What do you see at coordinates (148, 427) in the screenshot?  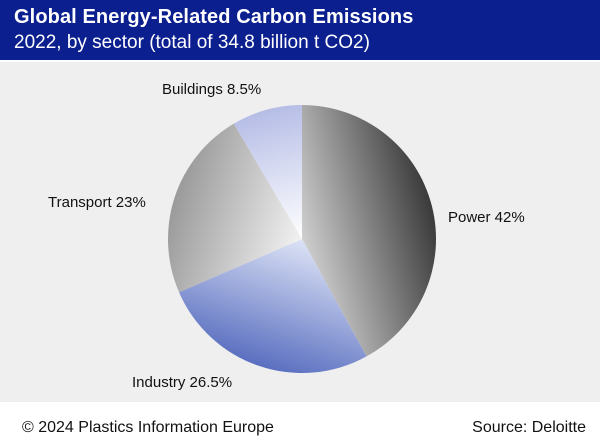 I see `copyright-text: © 2024 Plastics Information Europe` at bounding box center [148, 427].